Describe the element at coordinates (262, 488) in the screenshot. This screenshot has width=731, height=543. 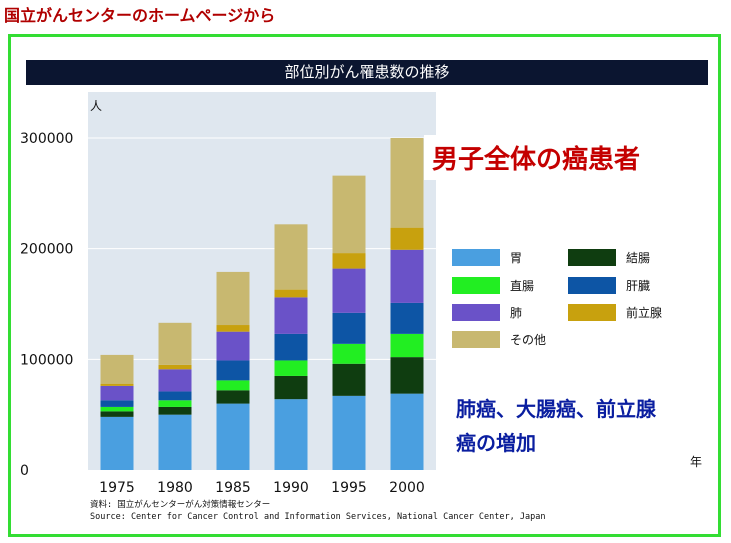
I see `x-axis: 1975 1980 1985 1990 1995 2000` at that location.